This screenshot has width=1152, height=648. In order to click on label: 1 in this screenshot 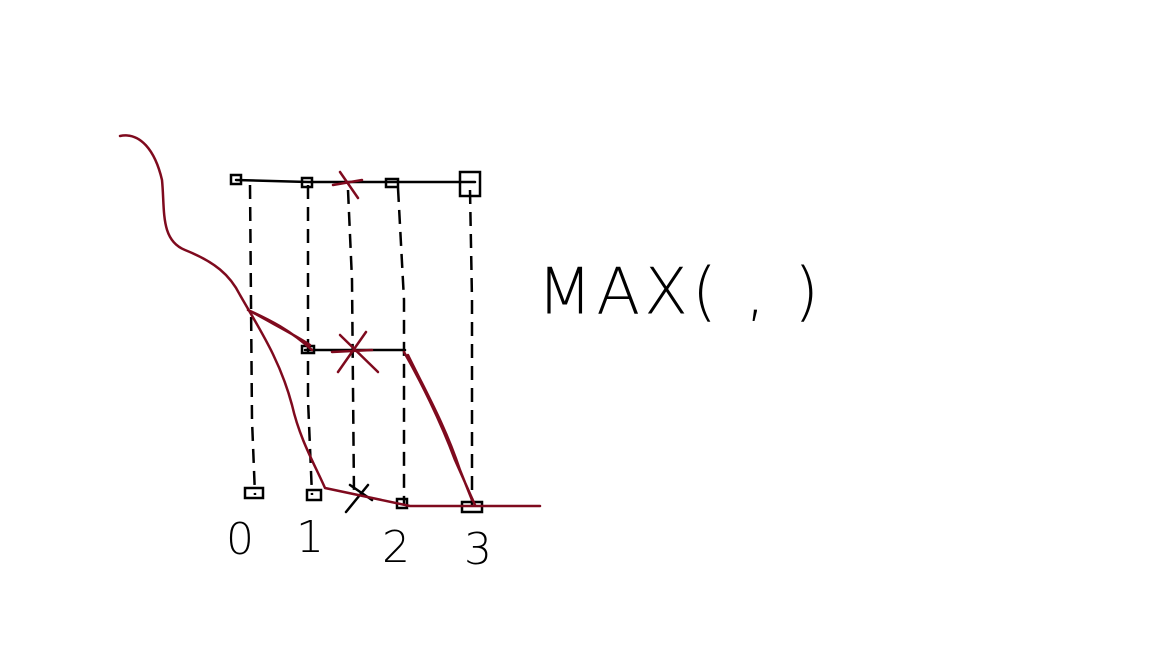, I will do `click(310, 537)`.